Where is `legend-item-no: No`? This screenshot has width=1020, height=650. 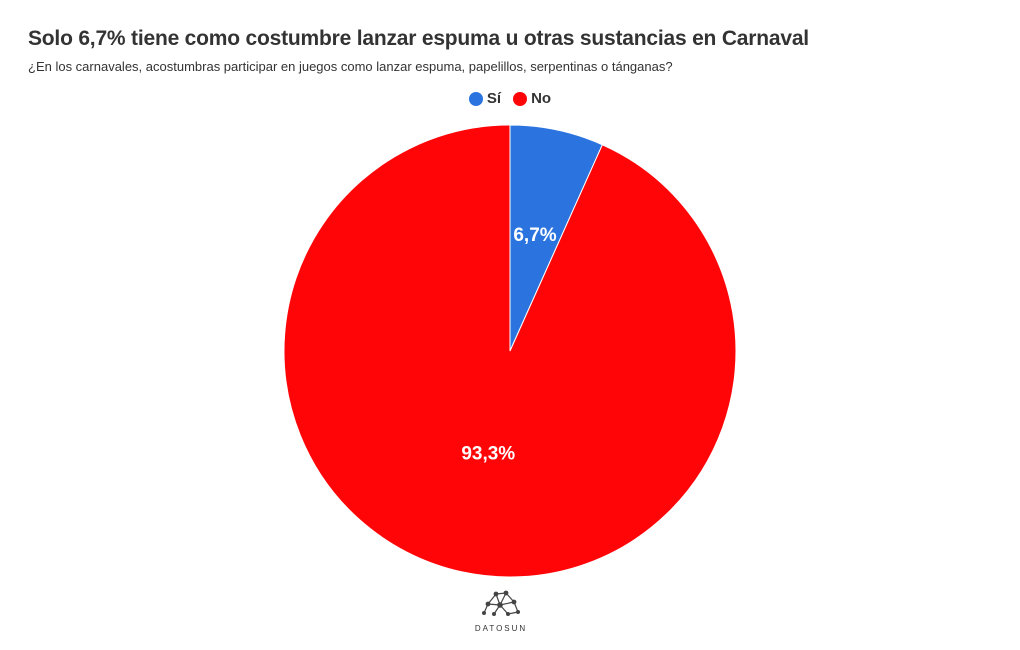 legend-item-no: No is located at coordinates (532, 98).